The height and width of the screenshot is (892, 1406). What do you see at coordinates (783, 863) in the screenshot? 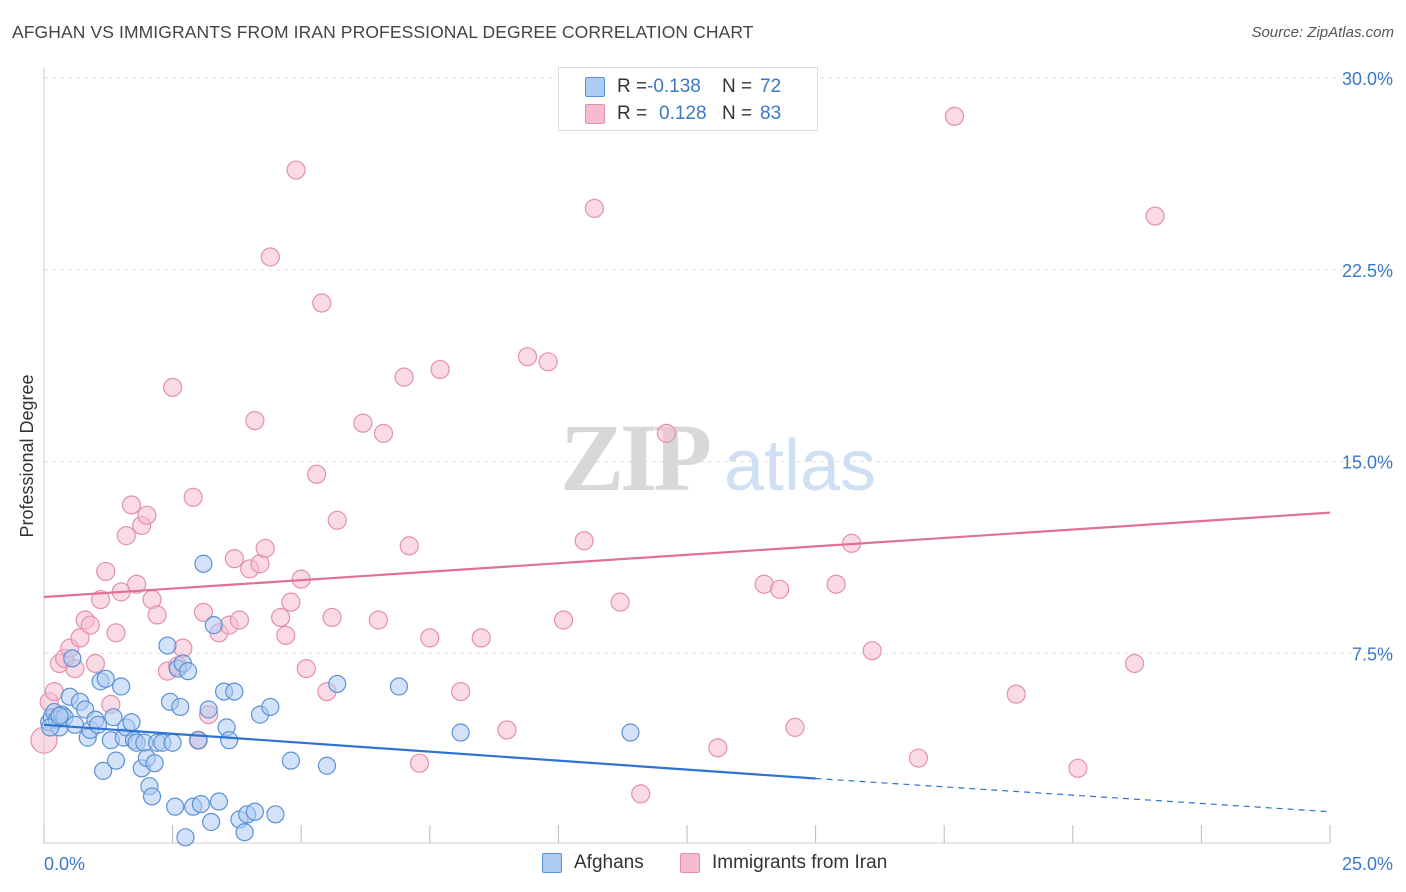
I see `bottom-legend-iran: Immigrants from Iran` at bounding box center [783, 863].